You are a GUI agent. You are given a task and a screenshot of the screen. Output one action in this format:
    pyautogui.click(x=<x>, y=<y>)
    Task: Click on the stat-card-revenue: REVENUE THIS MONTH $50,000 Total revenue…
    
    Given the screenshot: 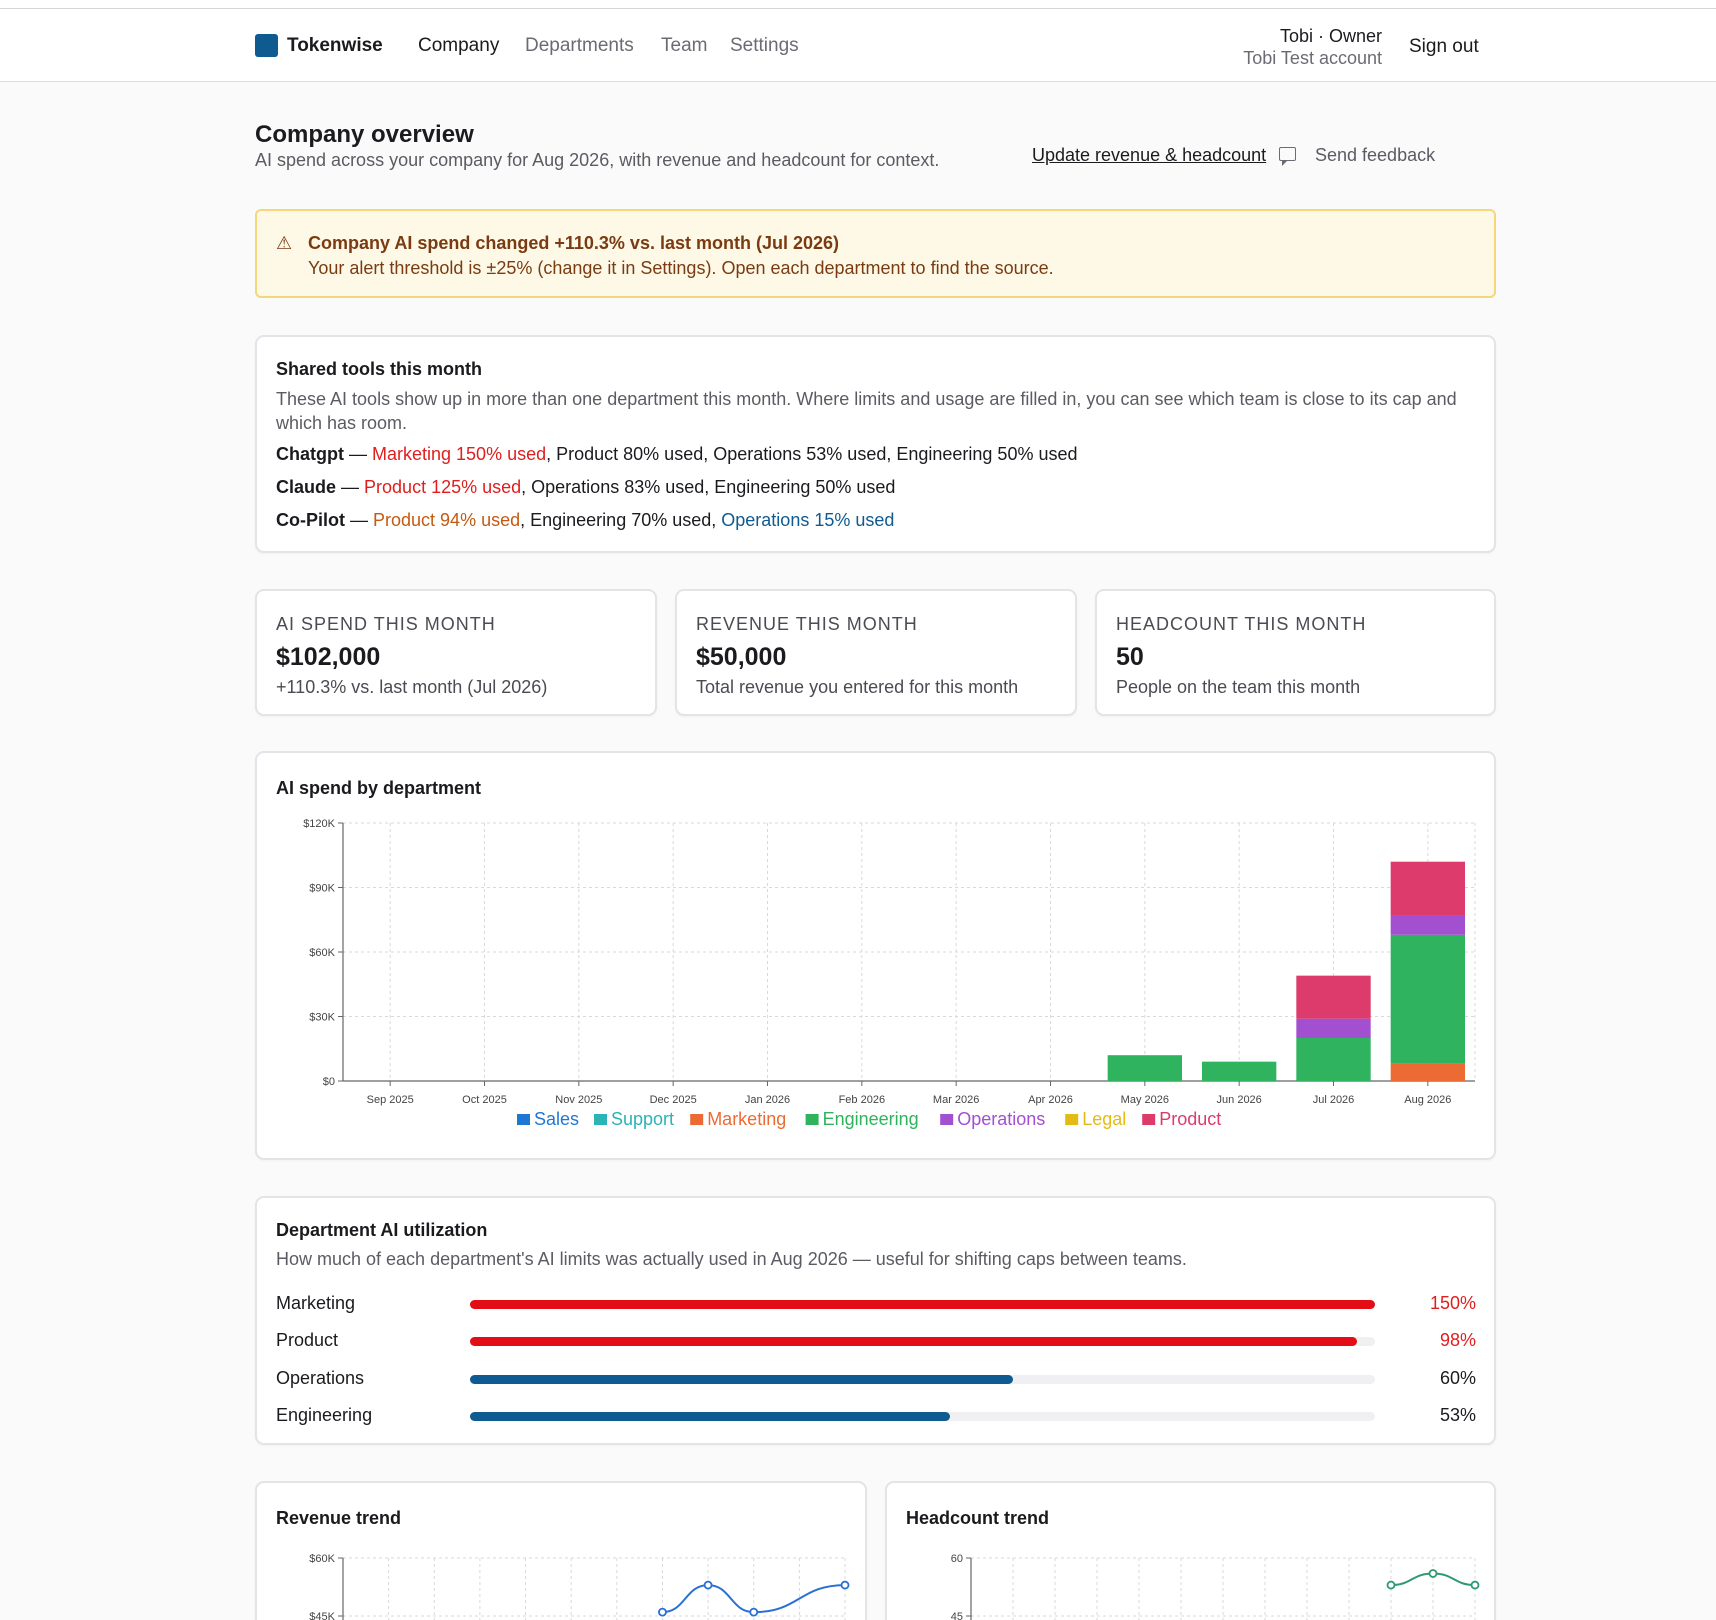 What is the action you would take?
    pyautogui.click(x=876, y=652)
    